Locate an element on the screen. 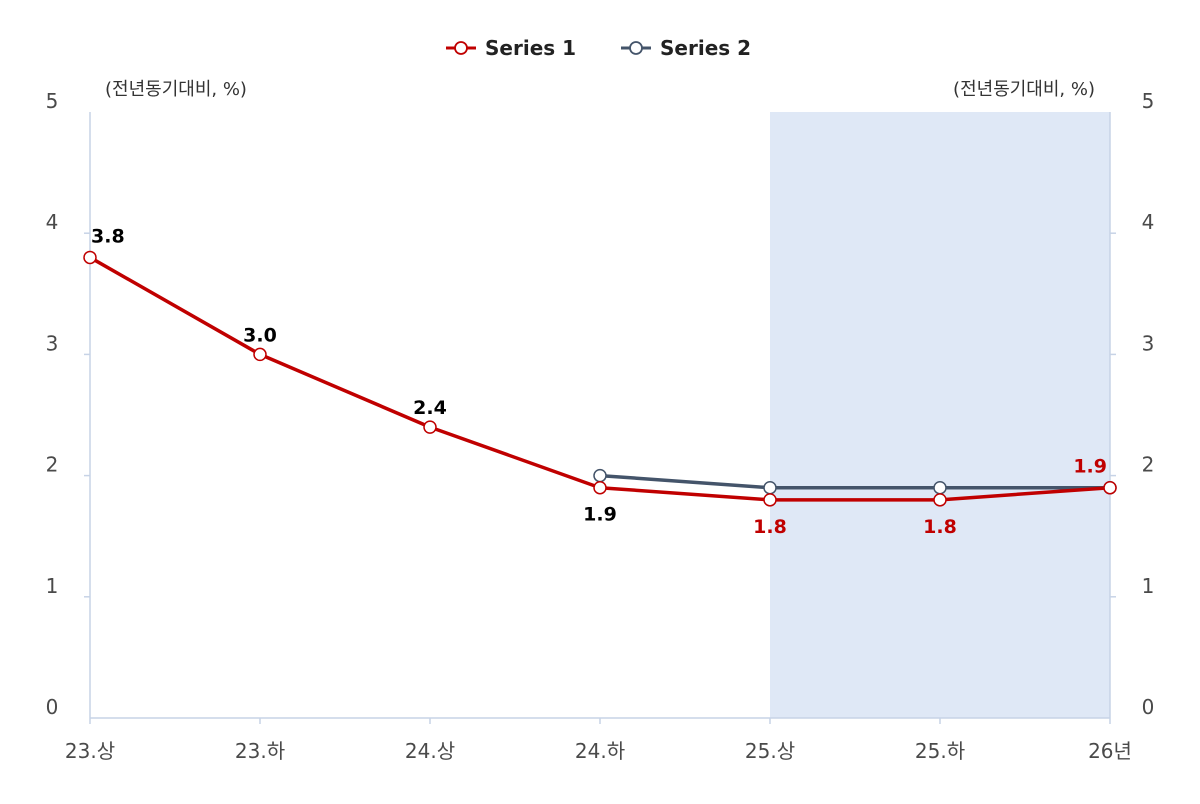 The image size is (1200, 804). left-y-tick-label: 2 is located at coordinates (52, 465).